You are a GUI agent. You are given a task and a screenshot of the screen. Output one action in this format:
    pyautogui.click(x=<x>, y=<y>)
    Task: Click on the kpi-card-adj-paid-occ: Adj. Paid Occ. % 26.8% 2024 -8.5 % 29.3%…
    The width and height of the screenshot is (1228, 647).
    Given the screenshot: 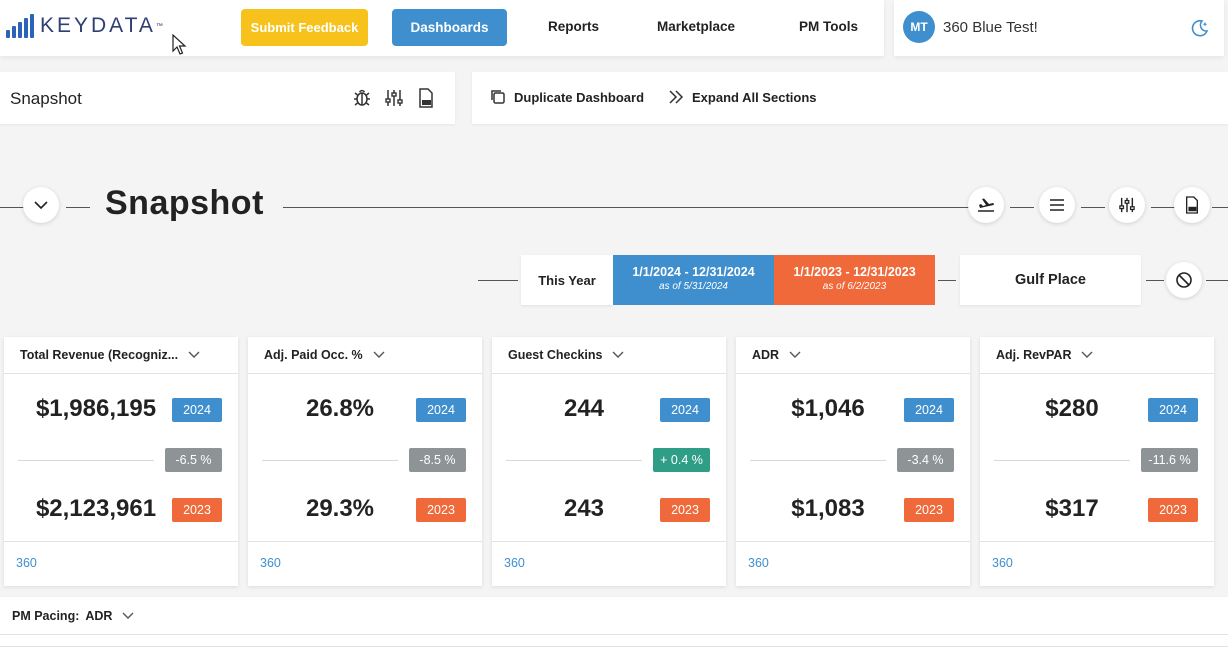 What is the action you would take?
    pyautogui.click(x=365, y=461)
    